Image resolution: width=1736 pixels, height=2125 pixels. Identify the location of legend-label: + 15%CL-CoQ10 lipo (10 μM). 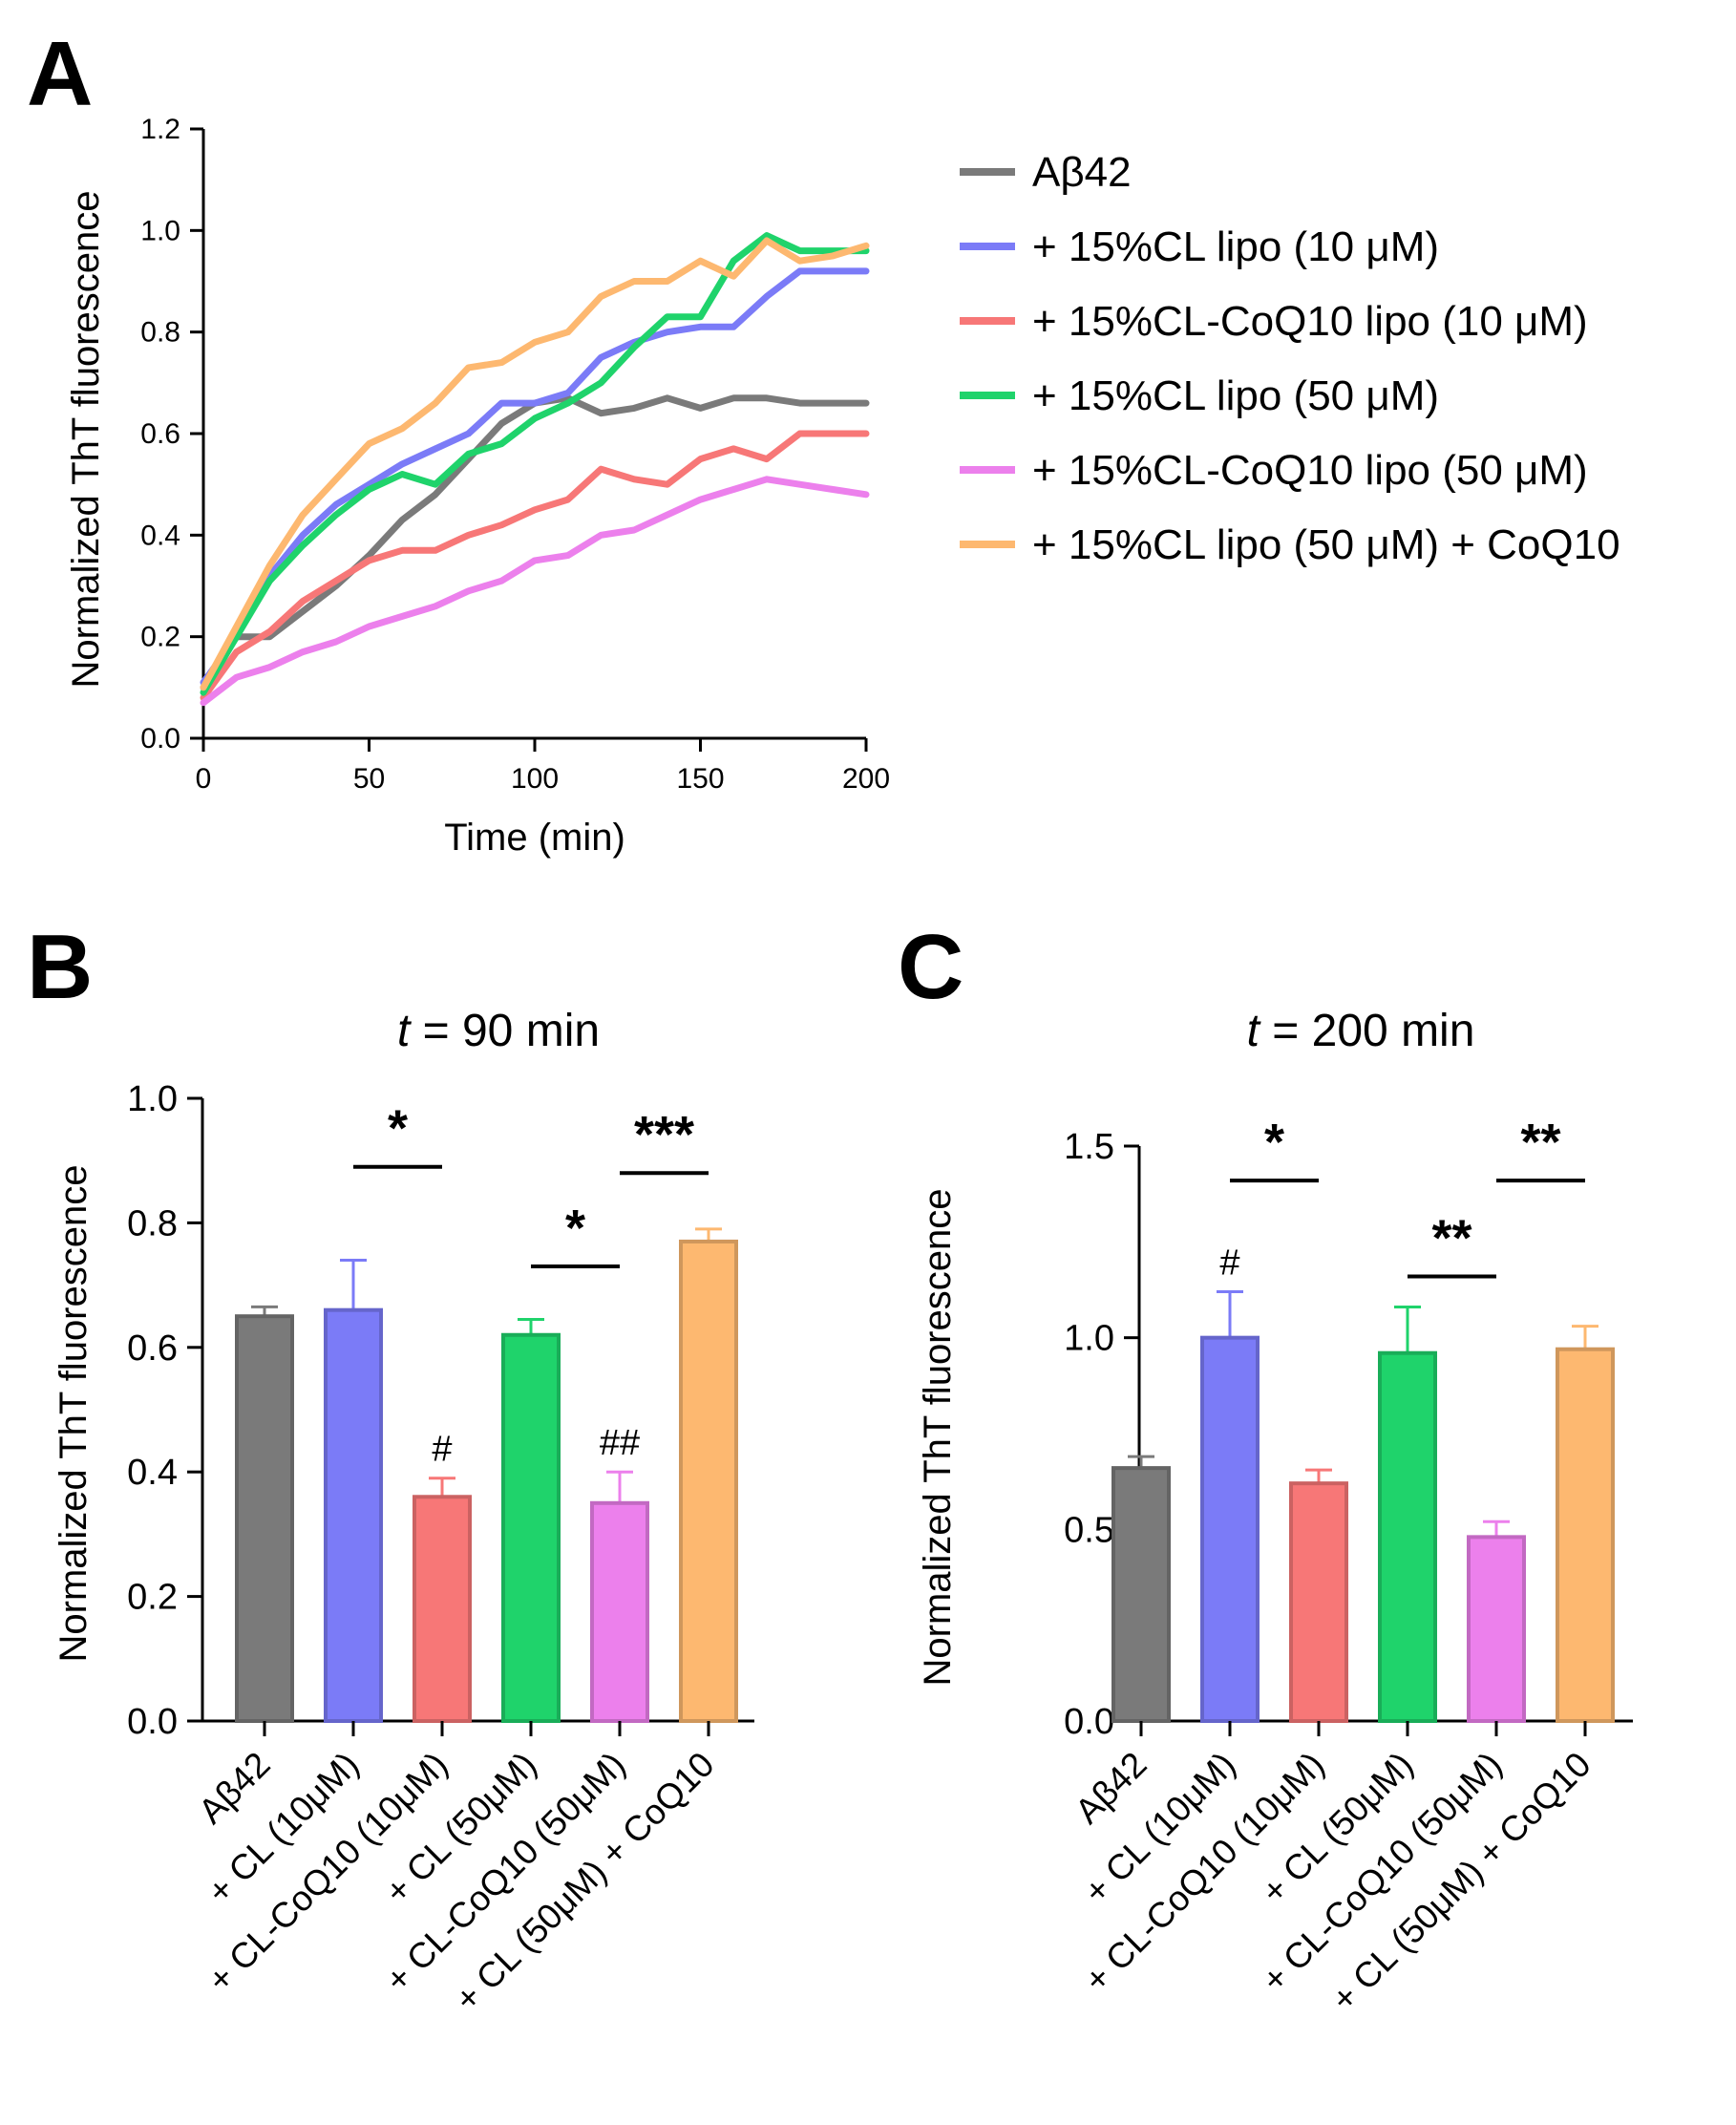
(1310, 321).